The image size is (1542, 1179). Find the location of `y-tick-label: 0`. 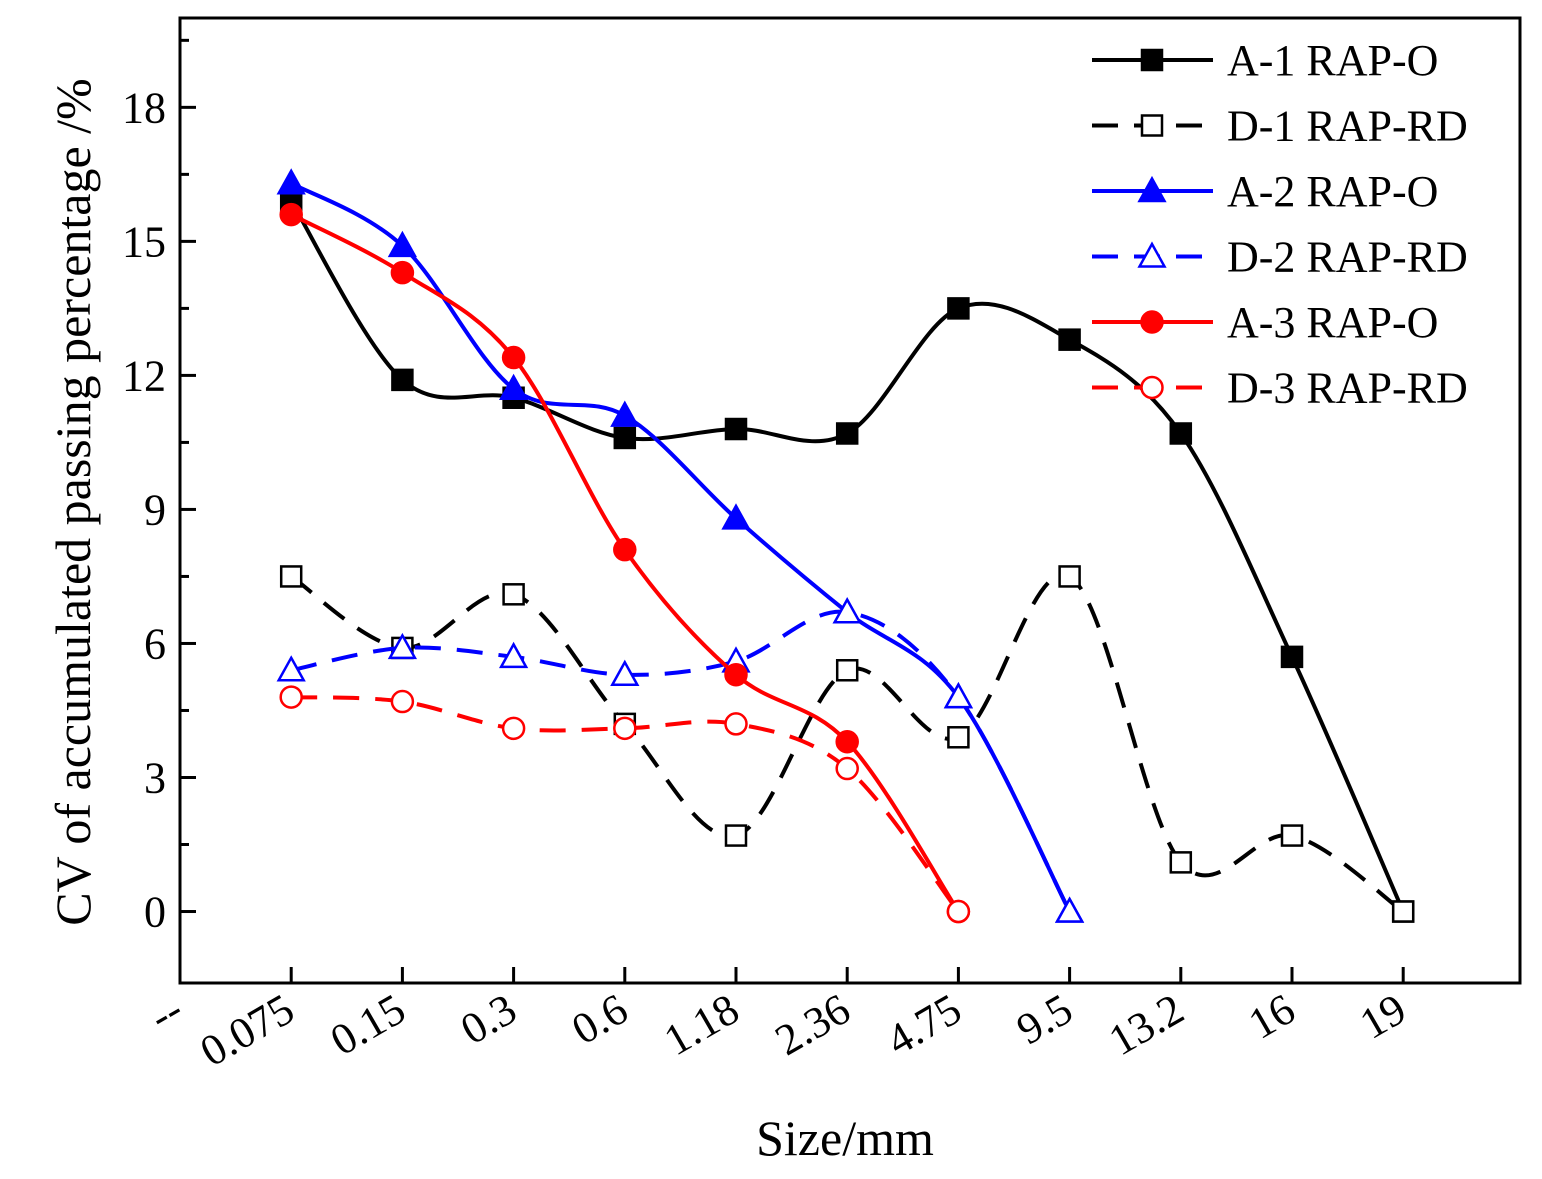

y-tick-label: 0 is located at coordinates (155, 912).